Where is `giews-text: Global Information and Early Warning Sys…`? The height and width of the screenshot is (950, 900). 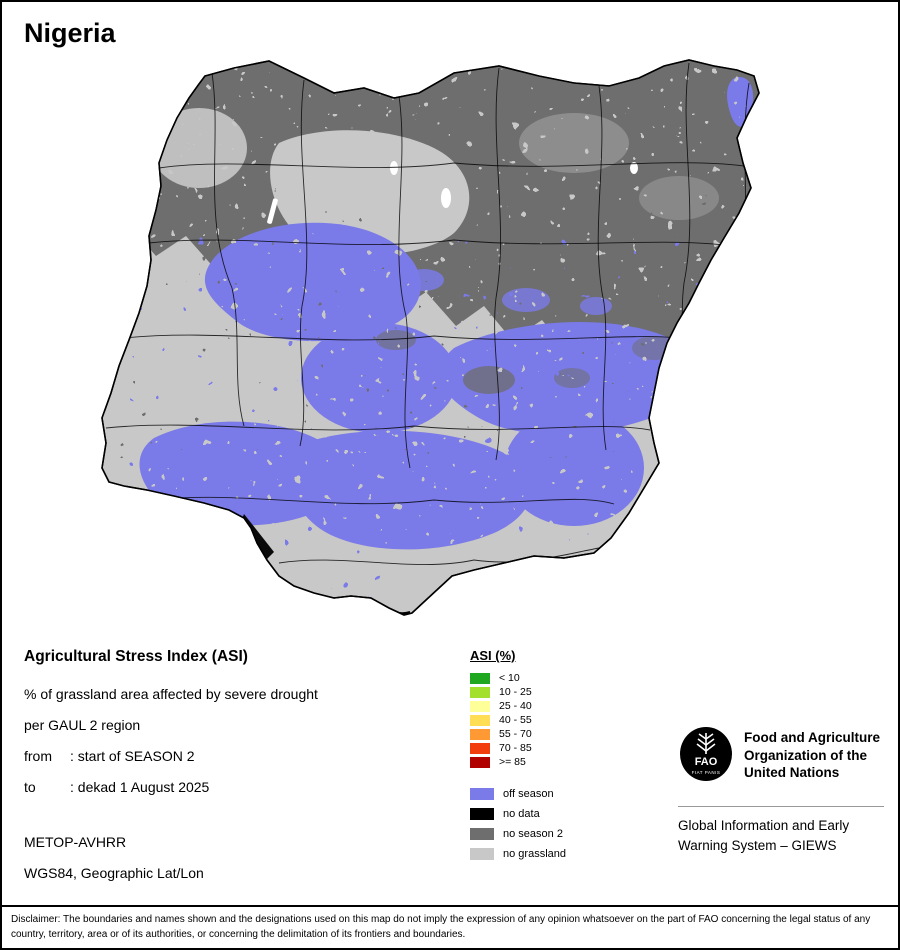 giews-text: Global Information and Early Warning Sys… is located at coordinates (781, 830).